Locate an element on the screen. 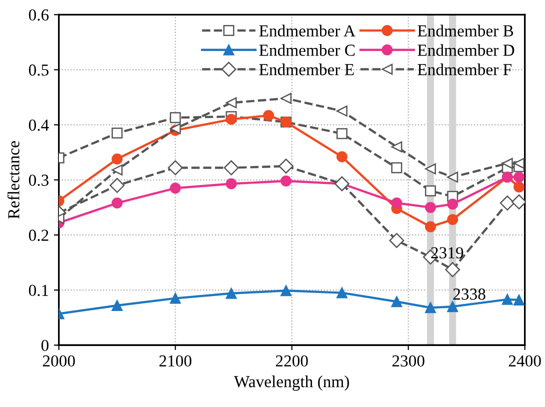 The image size is (545, 407). legend-label: Endmember C is located at coordinates (307, 50).